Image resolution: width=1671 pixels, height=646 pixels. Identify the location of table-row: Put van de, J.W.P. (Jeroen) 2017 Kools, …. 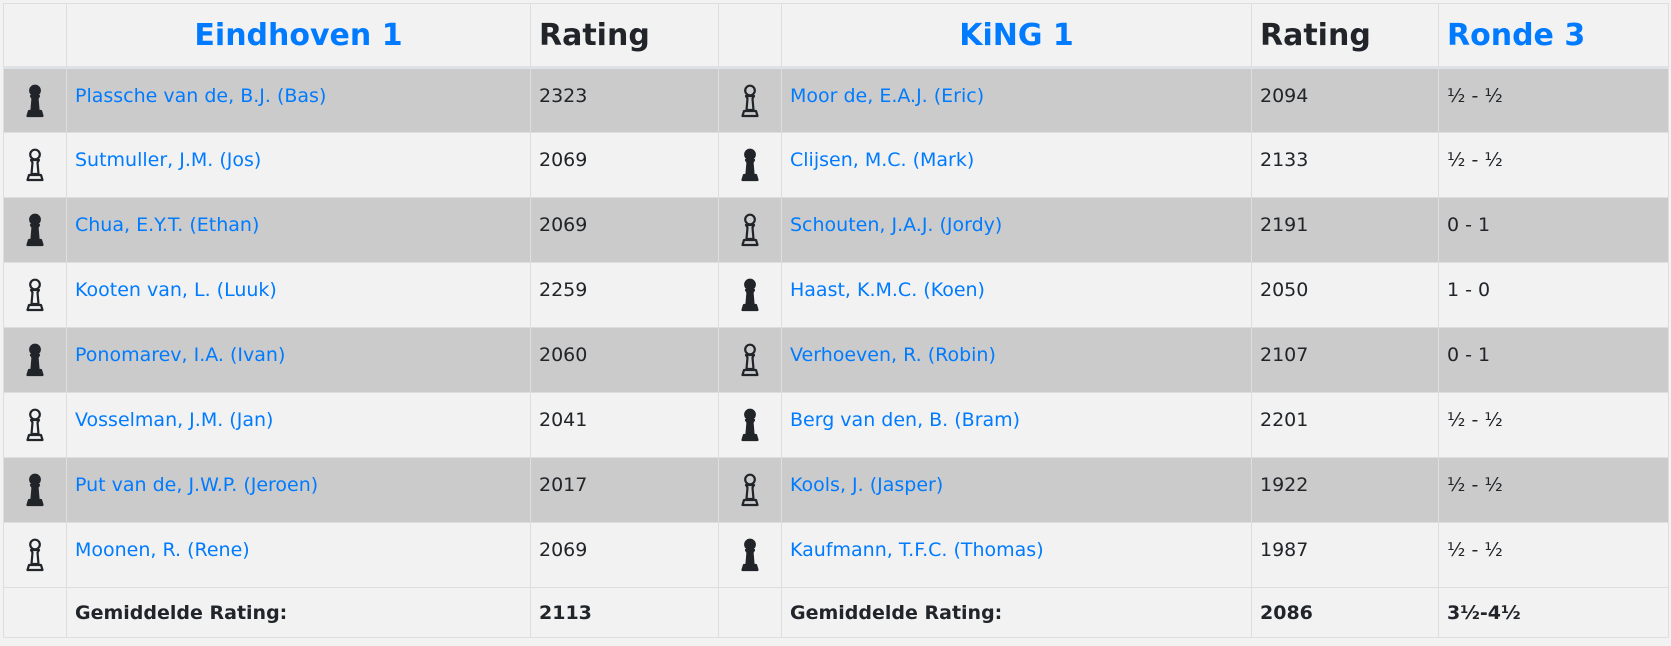
(836, 490).